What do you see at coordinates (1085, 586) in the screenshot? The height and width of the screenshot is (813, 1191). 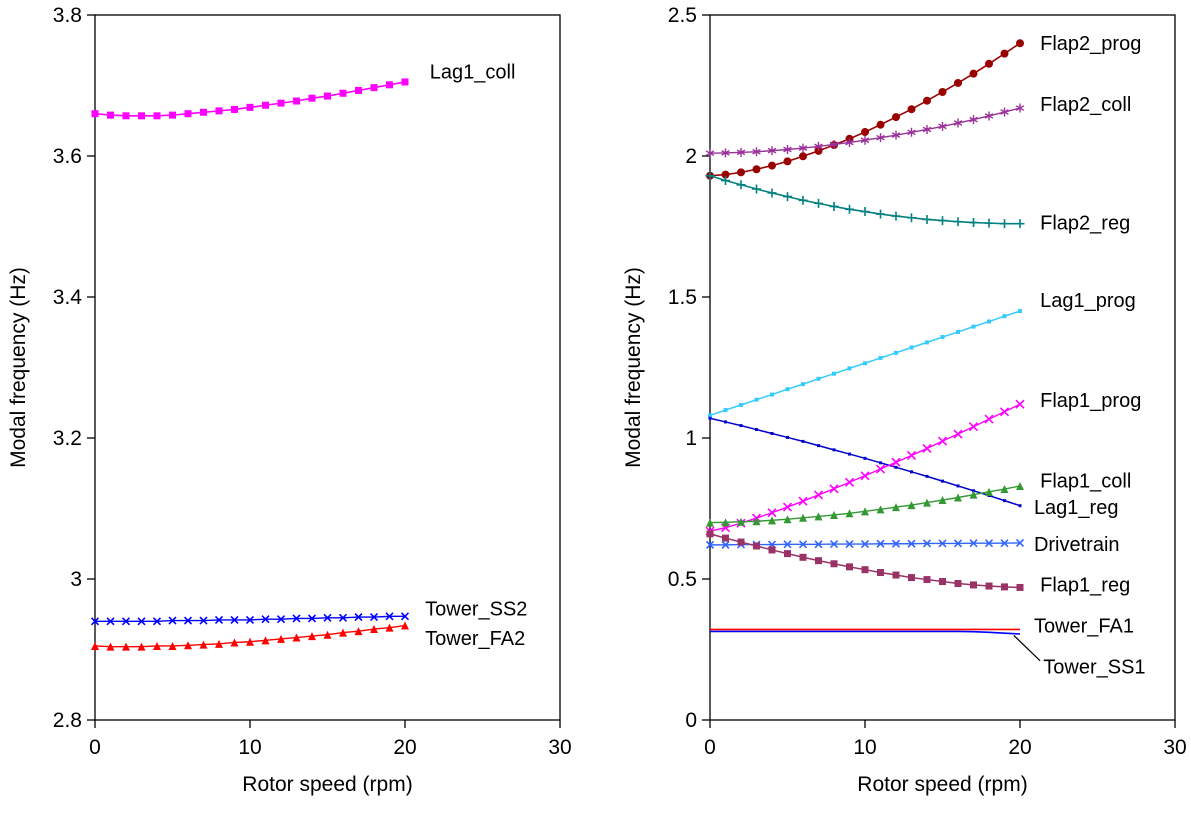 I see `Flap1_reg-label: Flap1_reg` at bounding box center [1085, 586].